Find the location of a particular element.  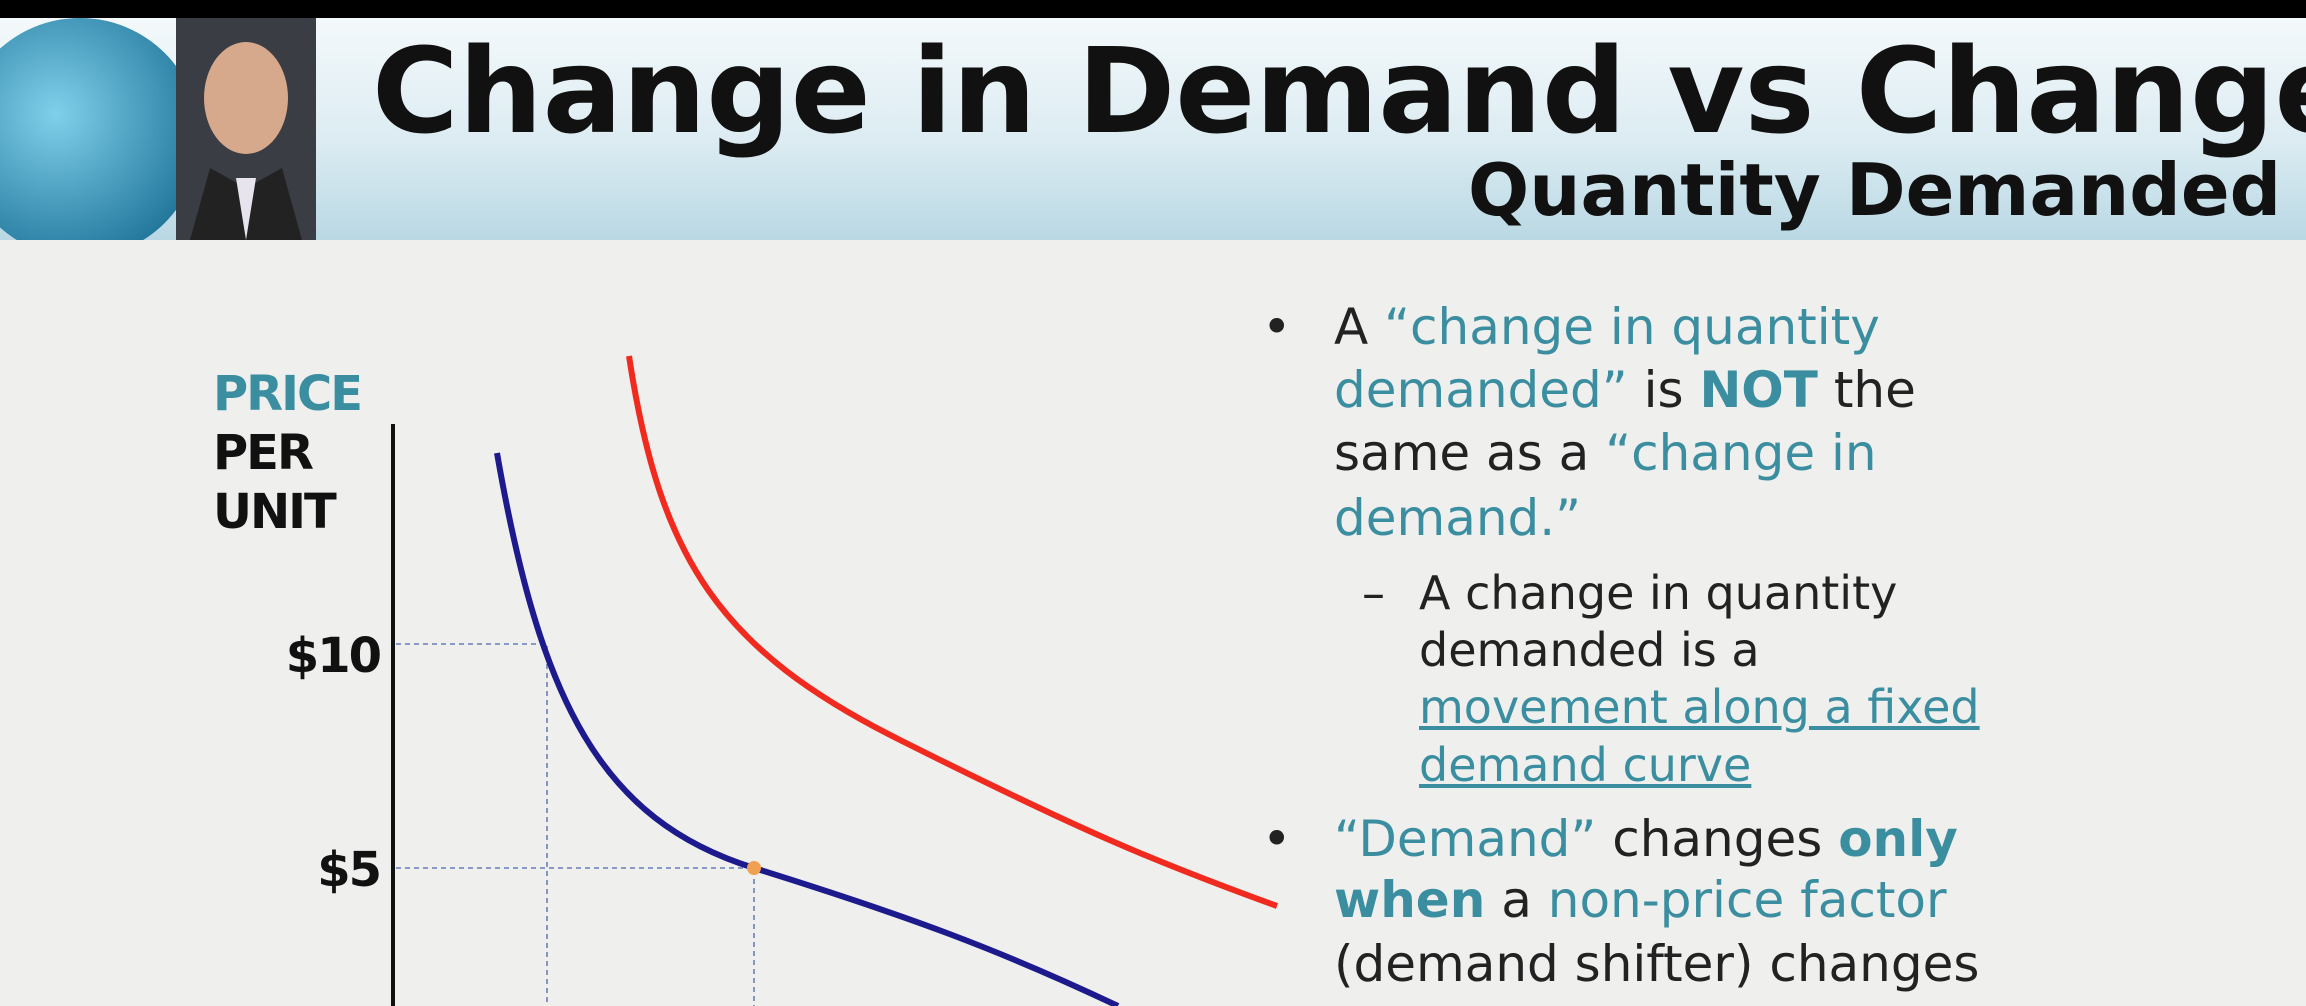

text: changes is located at coordinates (1717, 839).